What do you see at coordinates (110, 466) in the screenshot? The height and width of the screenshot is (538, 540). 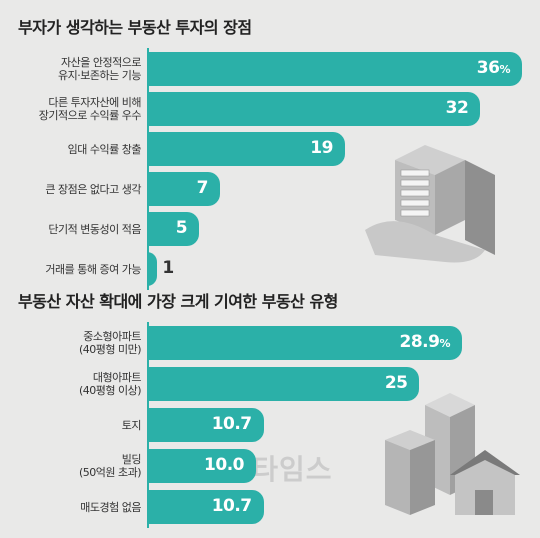 I see `category-label: 빌딩 (50억원 초과)` at bounding box center [110, 466].